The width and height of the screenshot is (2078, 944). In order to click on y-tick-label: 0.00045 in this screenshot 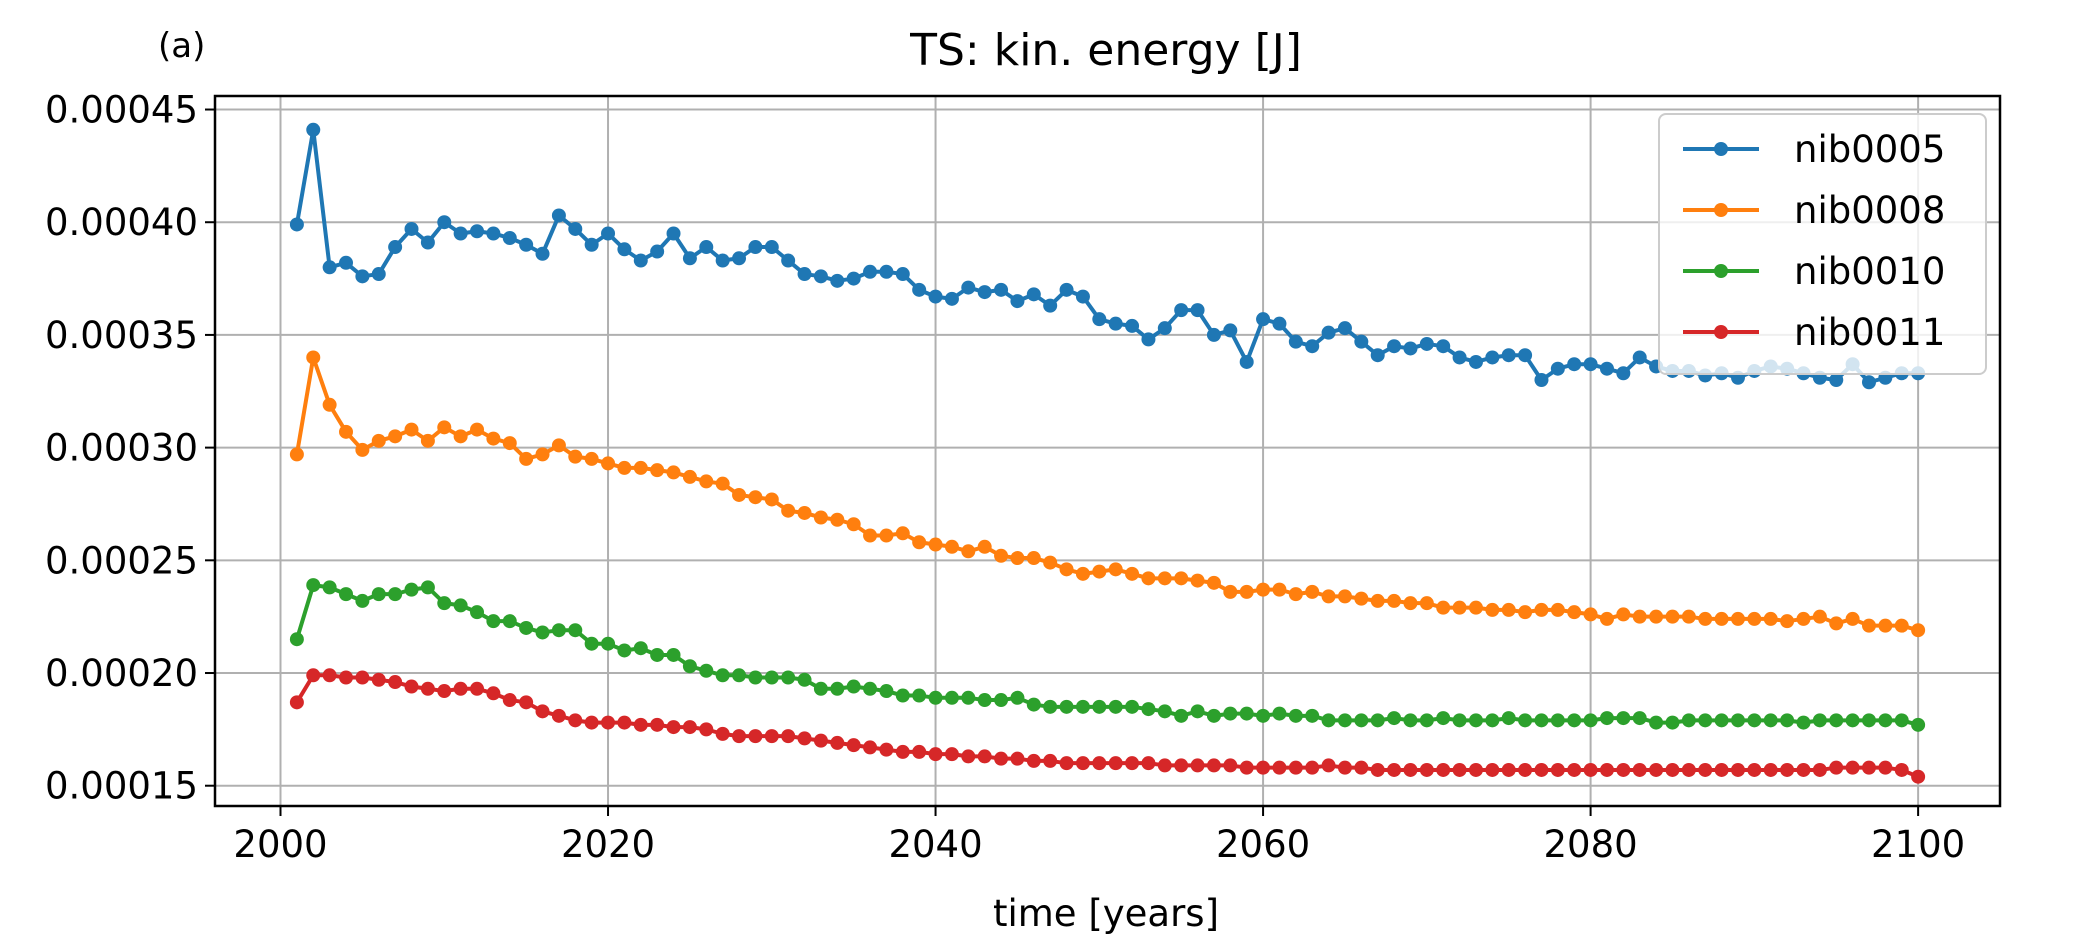, I will do `click(121, 110)`.